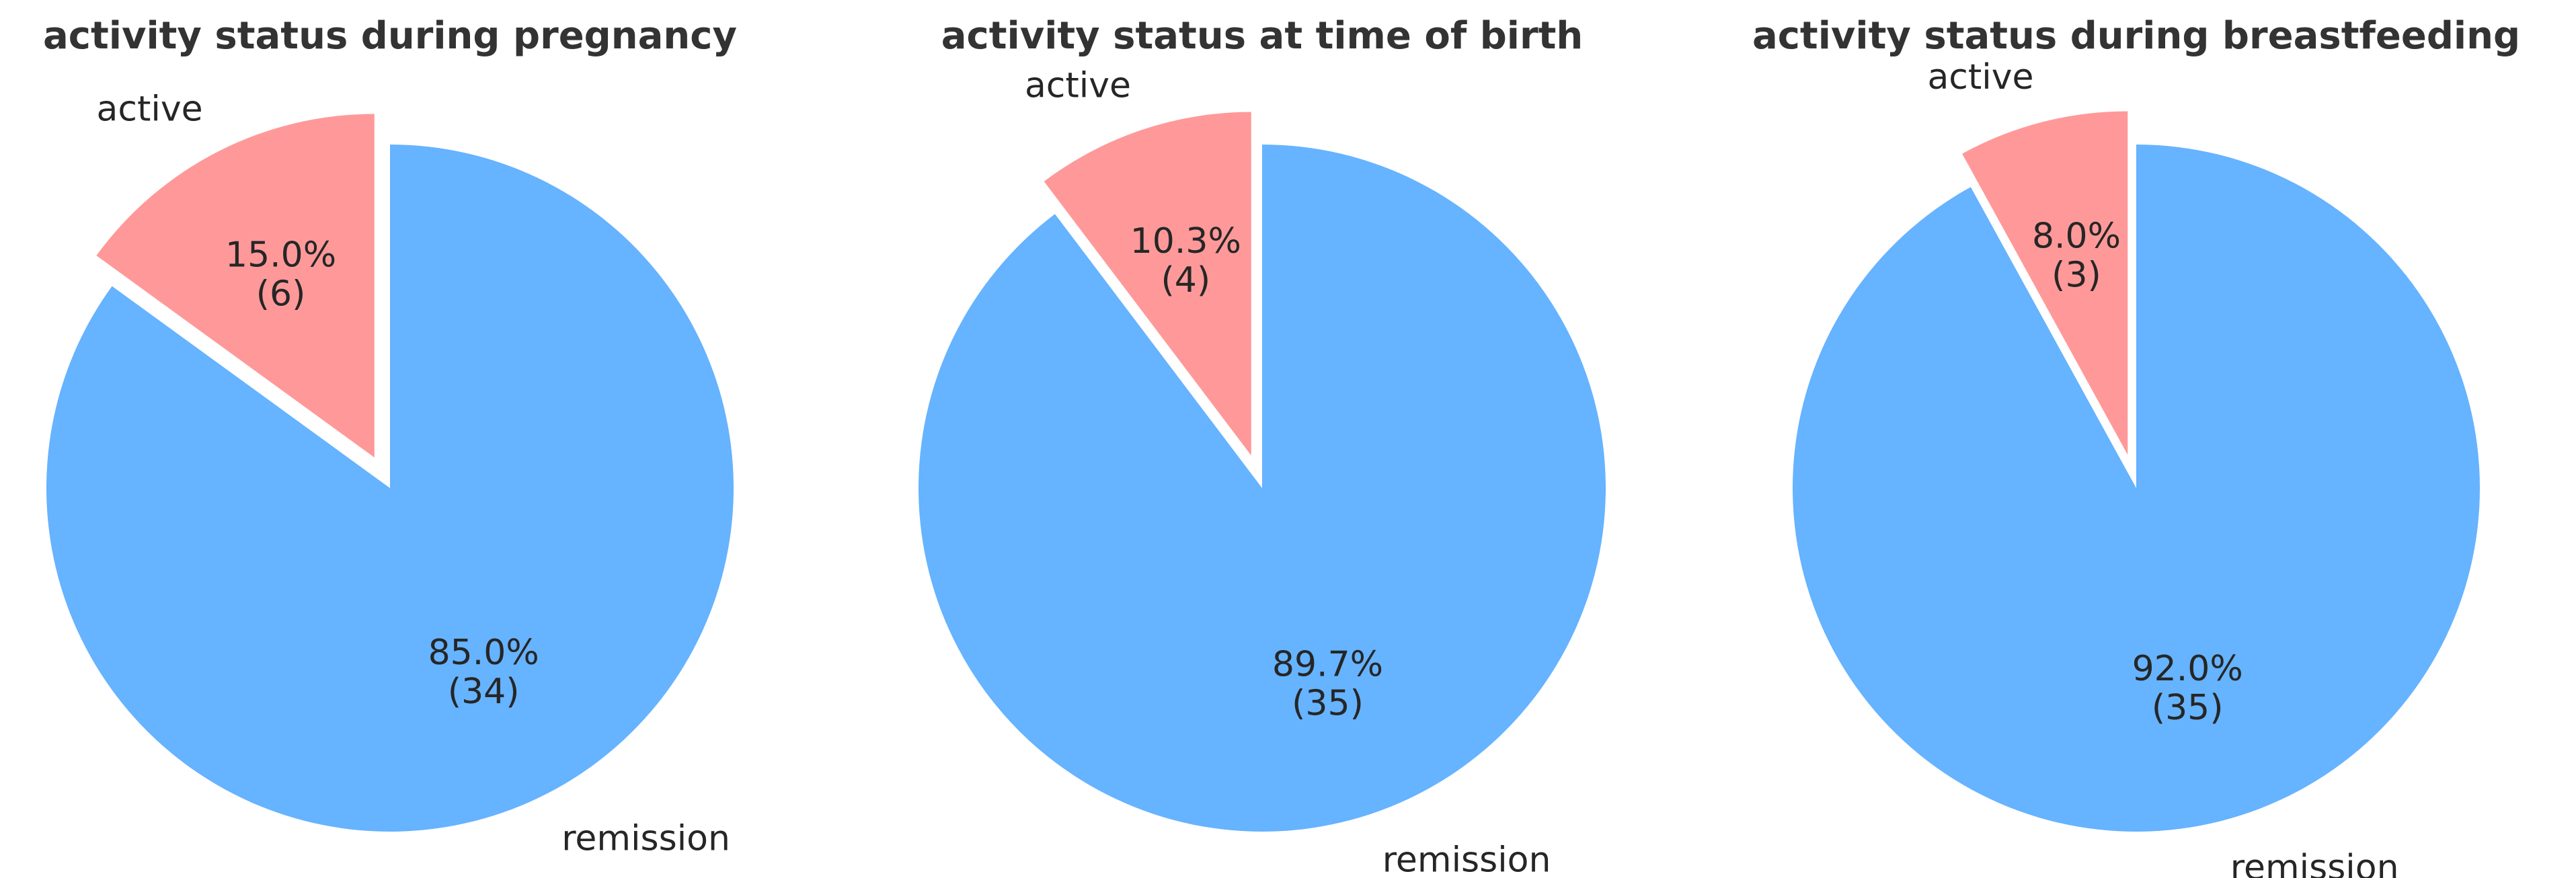 Image resolution: width=2576 pixels, height=878 pixels. Describe the element at coordinates (1186, 280) in the screenshot. I see `slice-count-active: (4)` at that location.